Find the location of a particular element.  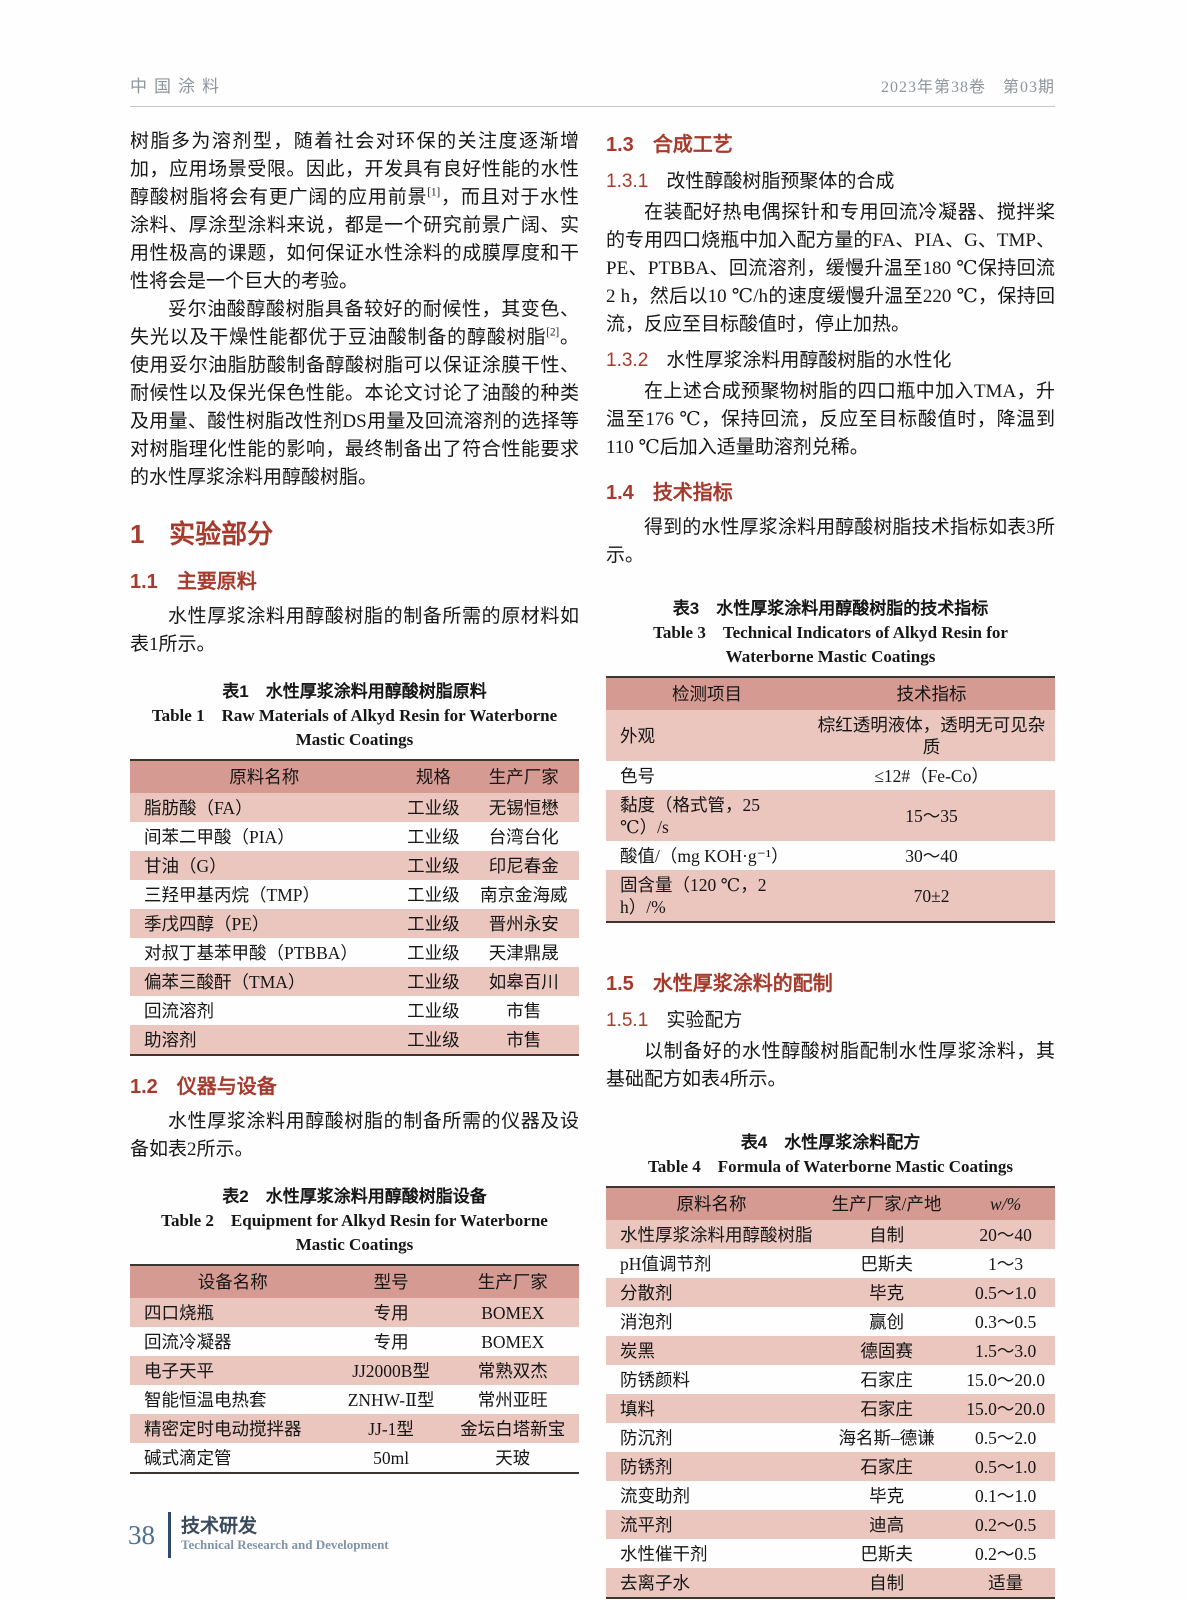

section-title: 水性厚浆涂料的配制 is located at coordinates (742, 984).